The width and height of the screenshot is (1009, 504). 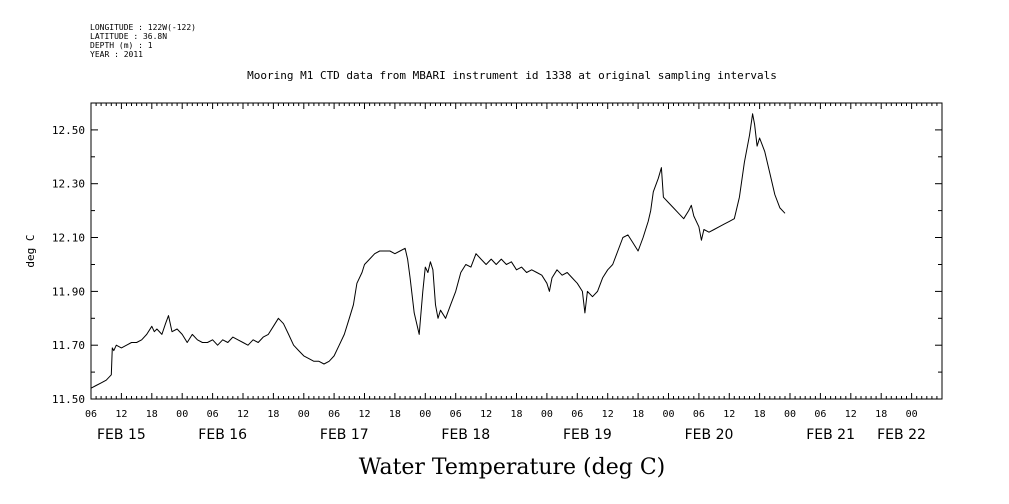 I want to click on date-label: FEB 15, so click(x=121, y=435).